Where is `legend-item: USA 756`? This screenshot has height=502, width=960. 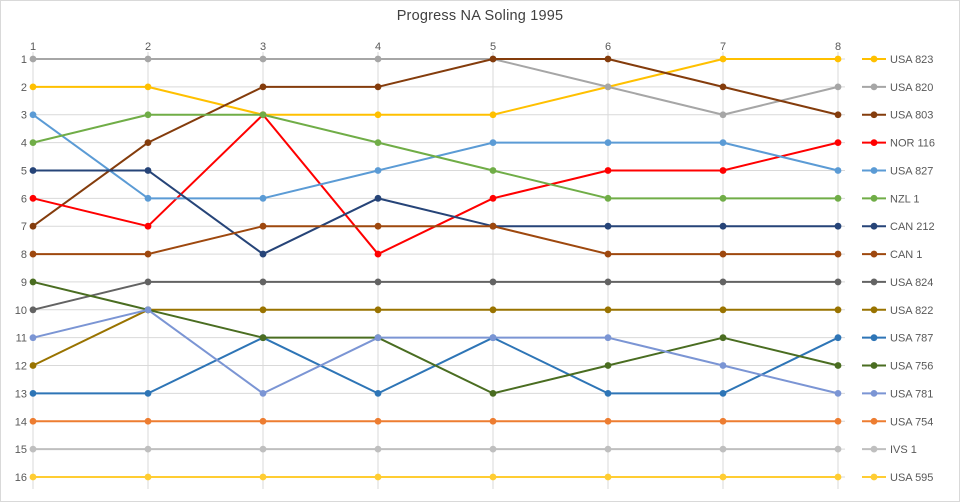 legend-item: USA 756 is located at coordinates (897, 367).